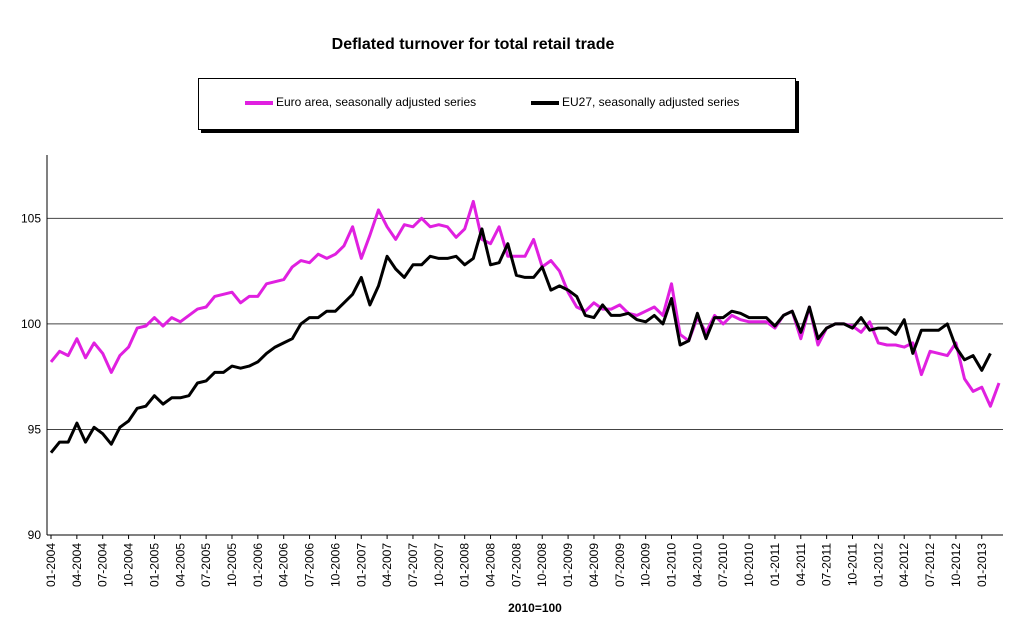  Describe the element at coordinates (284, 565) in the screenshot. I see `x-tick-label-04-2006: 04-2006` at that location.